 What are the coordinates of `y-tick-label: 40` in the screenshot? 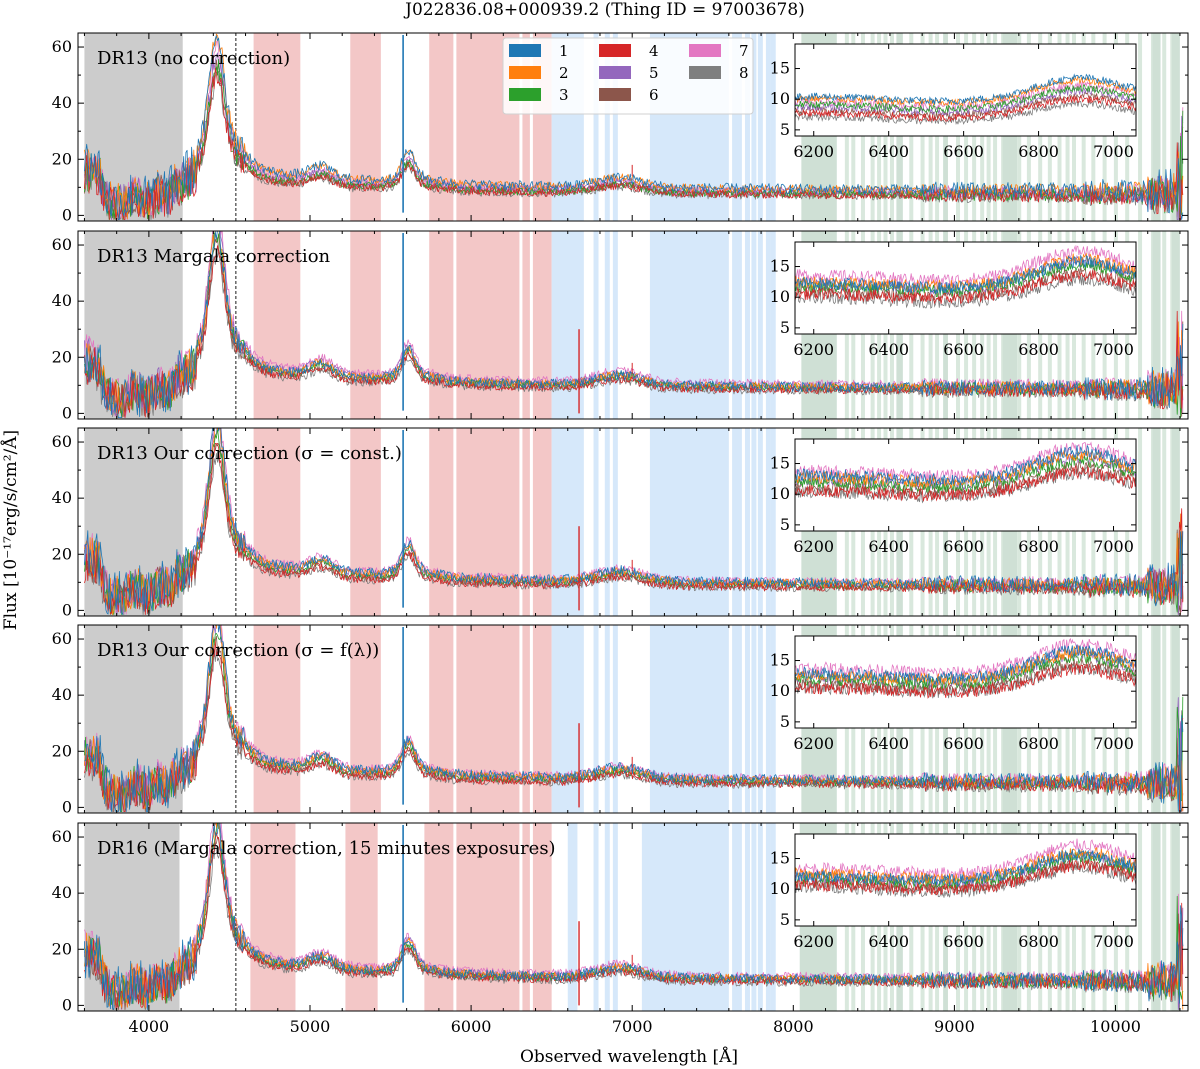 It's located at (62, 892).